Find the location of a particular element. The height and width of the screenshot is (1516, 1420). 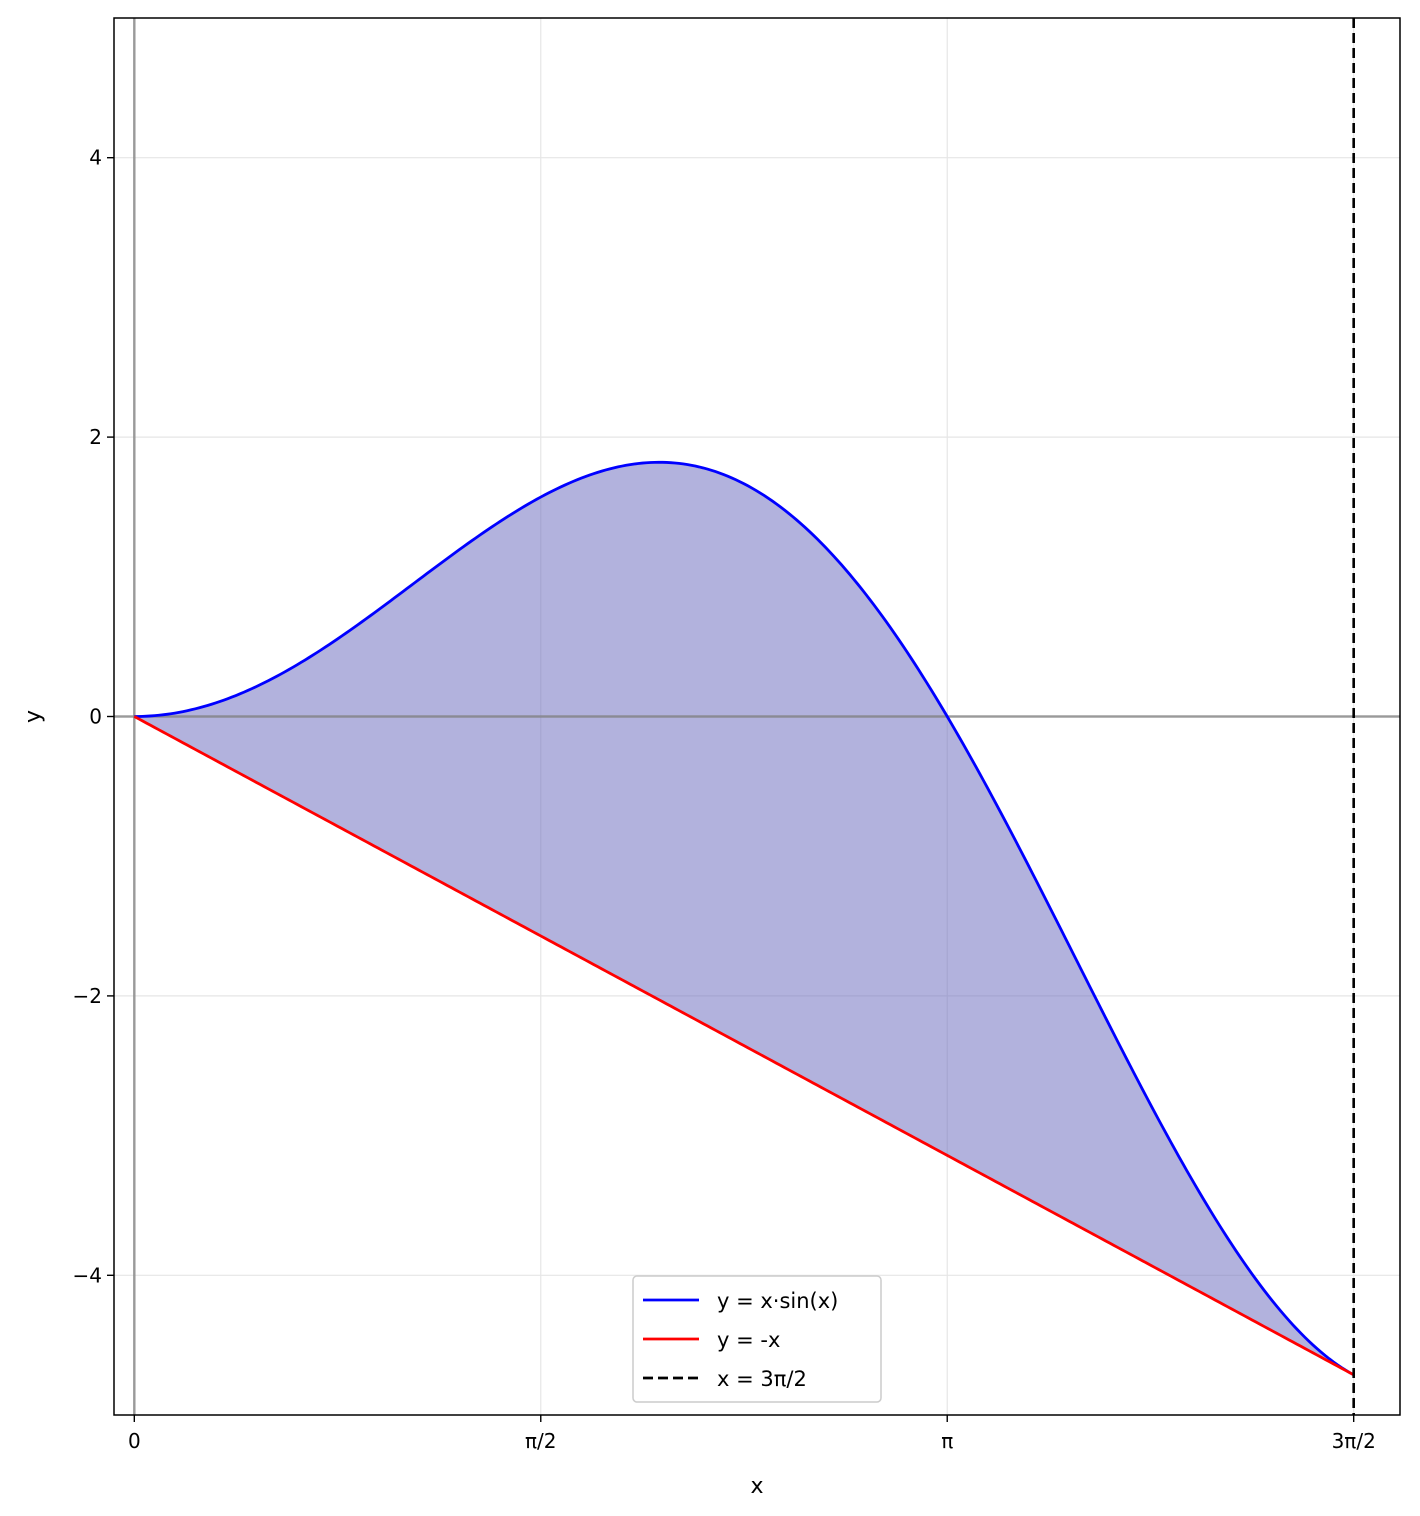

y-tick-label: −2 is located at coordinates (87, 996).